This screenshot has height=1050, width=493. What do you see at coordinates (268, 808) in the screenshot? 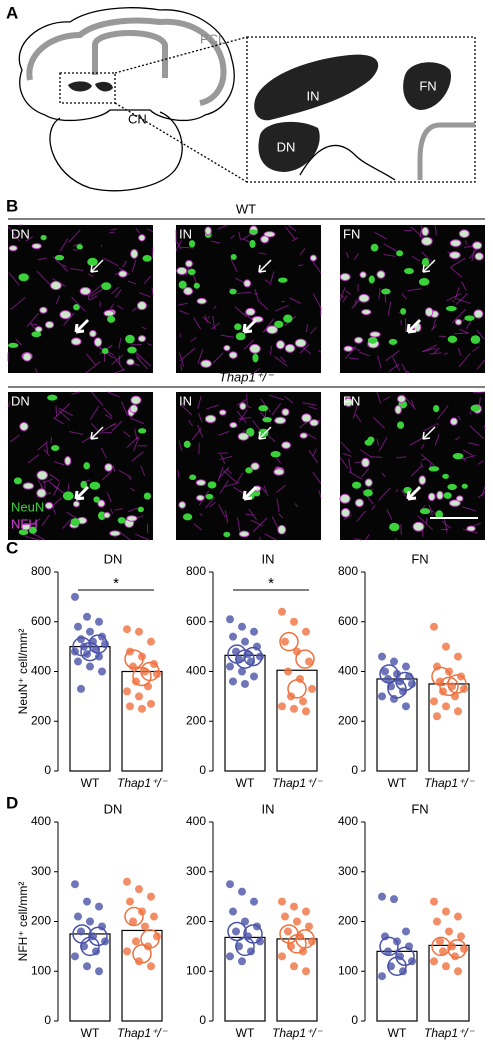
I see `chart-title: IN` at bounding box center [268, 808].